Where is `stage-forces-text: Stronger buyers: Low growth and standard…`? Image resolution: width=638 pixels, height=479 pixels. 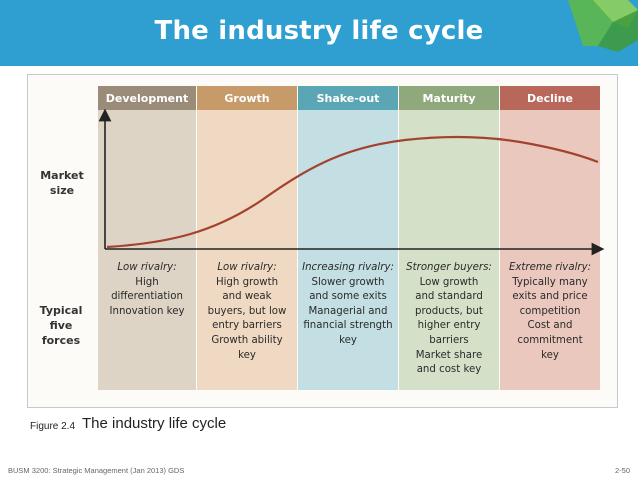 stage-forces-text: Stronger buyers: Low growth and standard… is located at coordinates (449, 319).